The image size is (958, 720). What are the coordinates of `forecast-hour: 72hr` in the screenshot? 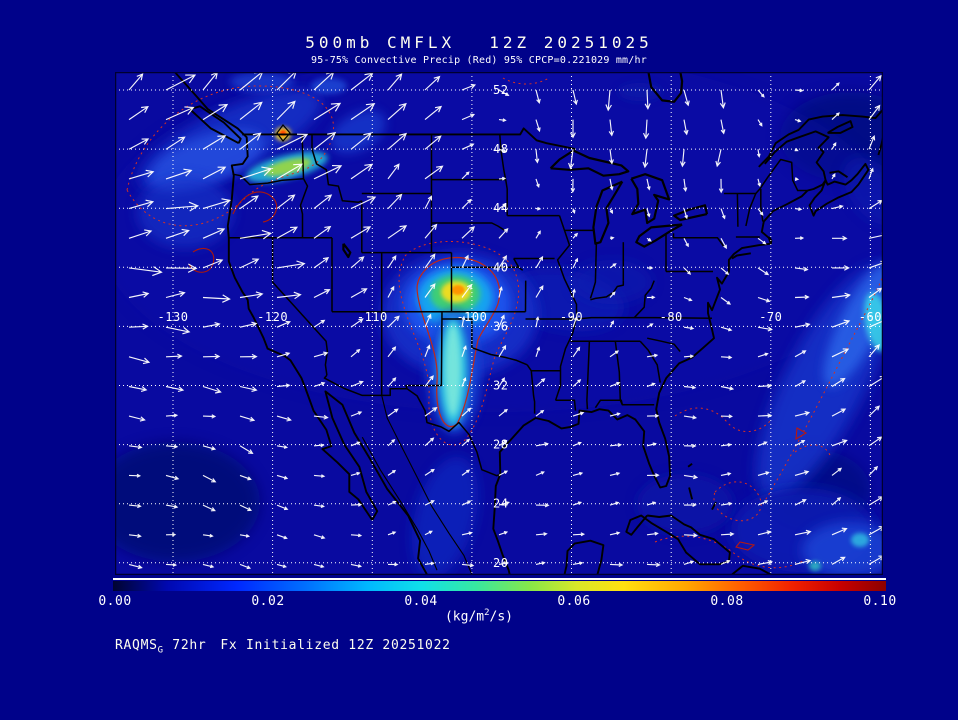 It's located at (189, 645).